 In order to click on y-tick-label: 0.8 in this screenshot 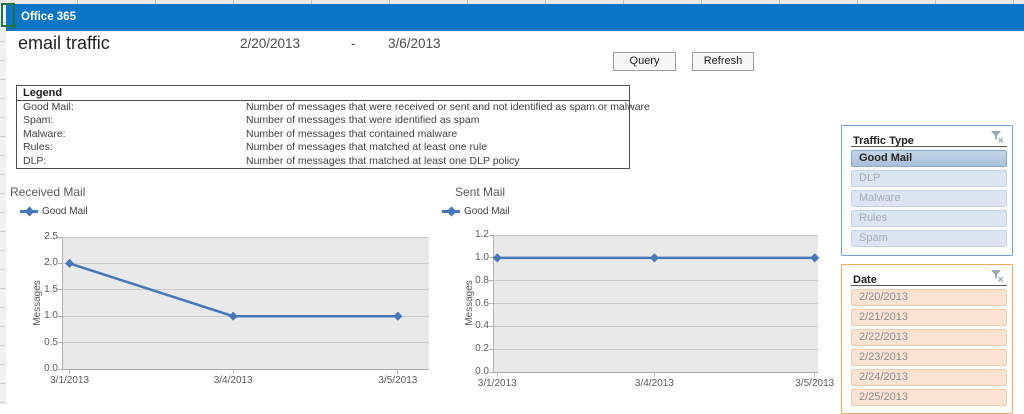, I will do `click(482, 280)`.